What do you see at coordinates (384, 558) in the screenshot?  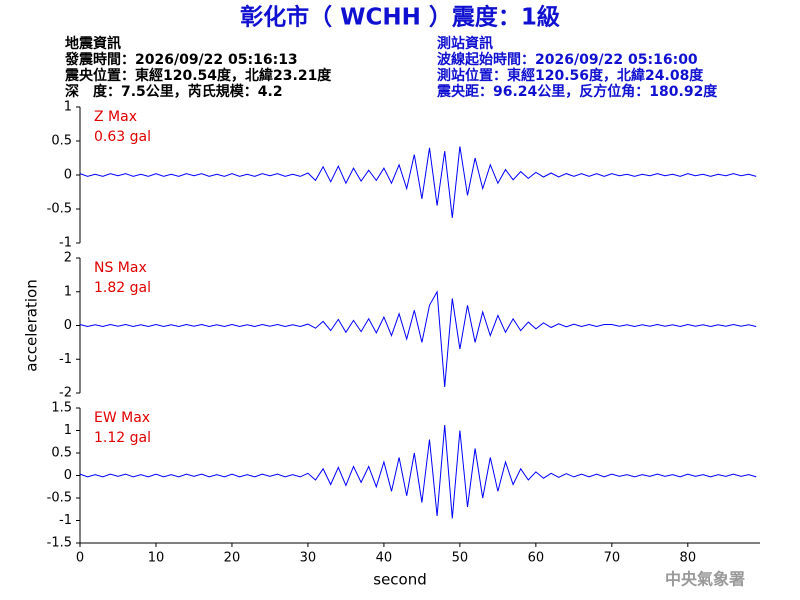 I see `x-tick-label: 40` at bounding box center [384, 558].